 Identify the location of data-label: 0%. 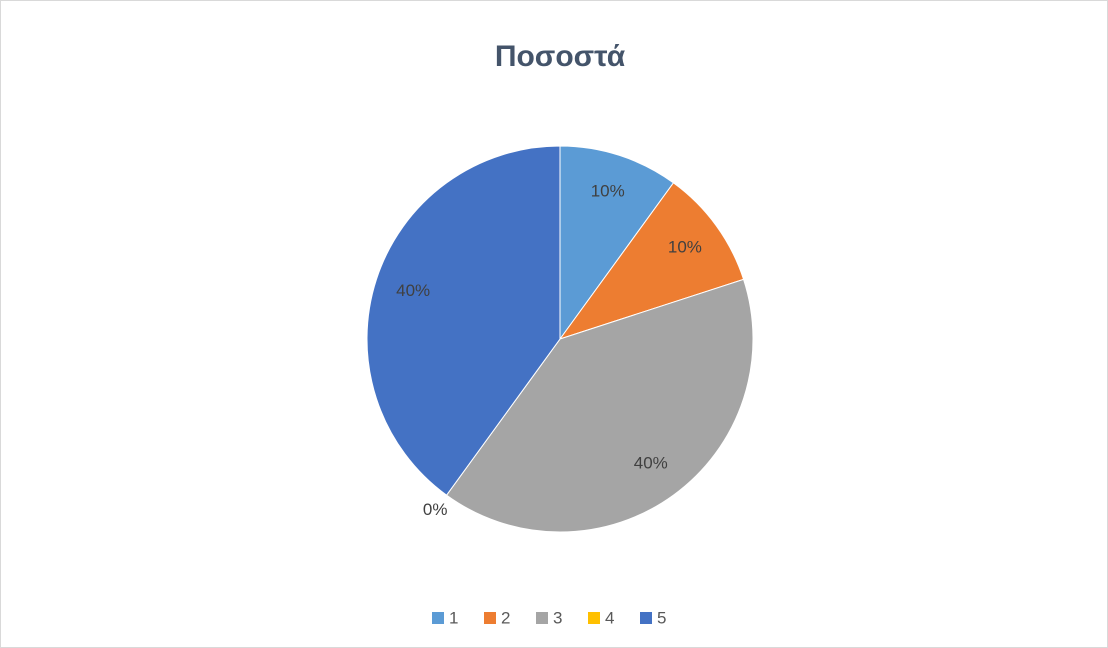
(435, 509).